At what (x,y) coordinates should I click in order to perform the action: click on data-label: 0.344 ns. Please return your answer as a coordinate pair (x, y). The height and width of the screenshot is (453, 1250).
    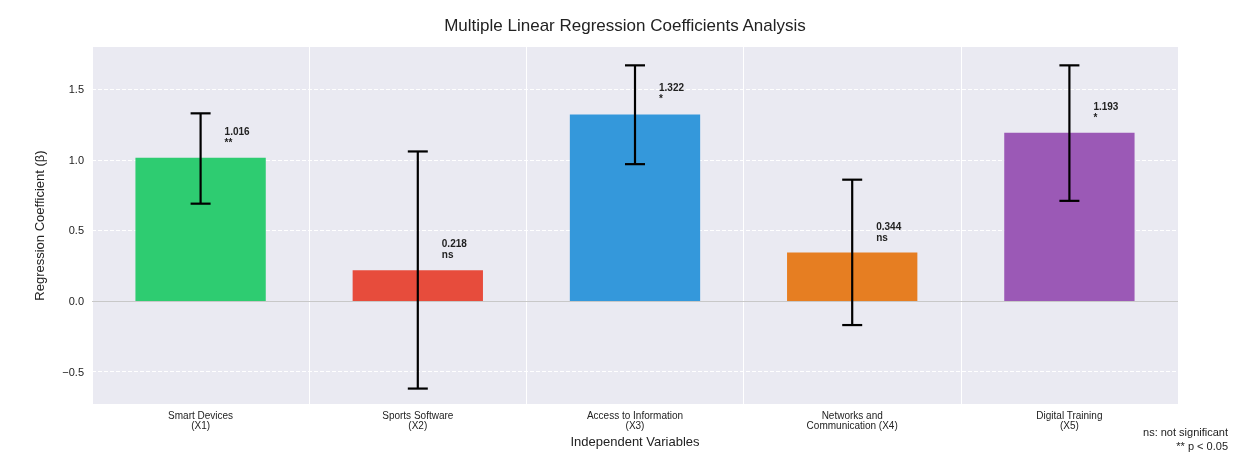
    Looking at the image, I should click on (889, 231).